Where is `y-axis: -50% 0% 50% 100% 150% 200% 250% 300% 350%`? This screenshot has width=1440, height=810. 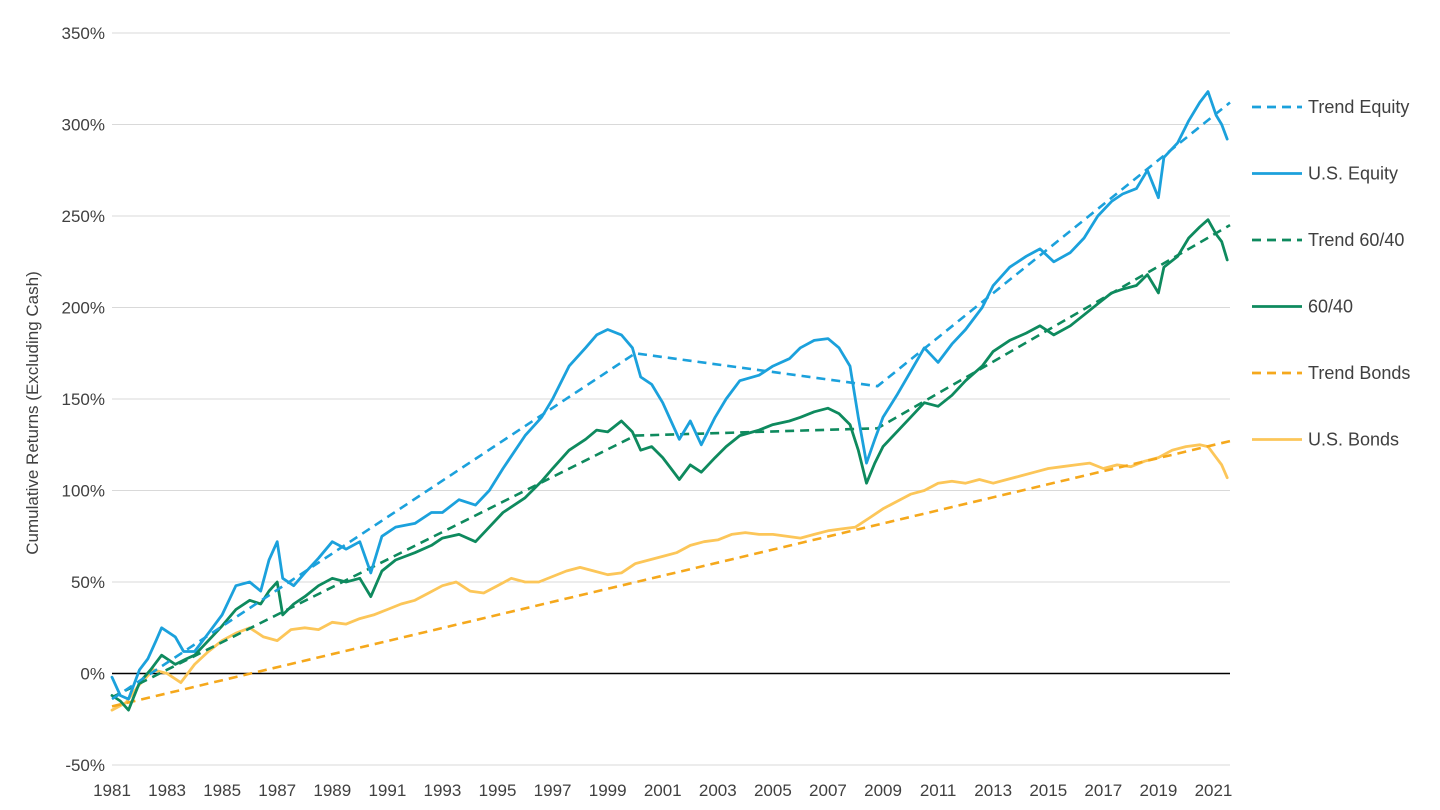 y-axis: -50% 0% 50% 100% 150% 200% 250% 300% 350% is located at coordinates (83, 399).